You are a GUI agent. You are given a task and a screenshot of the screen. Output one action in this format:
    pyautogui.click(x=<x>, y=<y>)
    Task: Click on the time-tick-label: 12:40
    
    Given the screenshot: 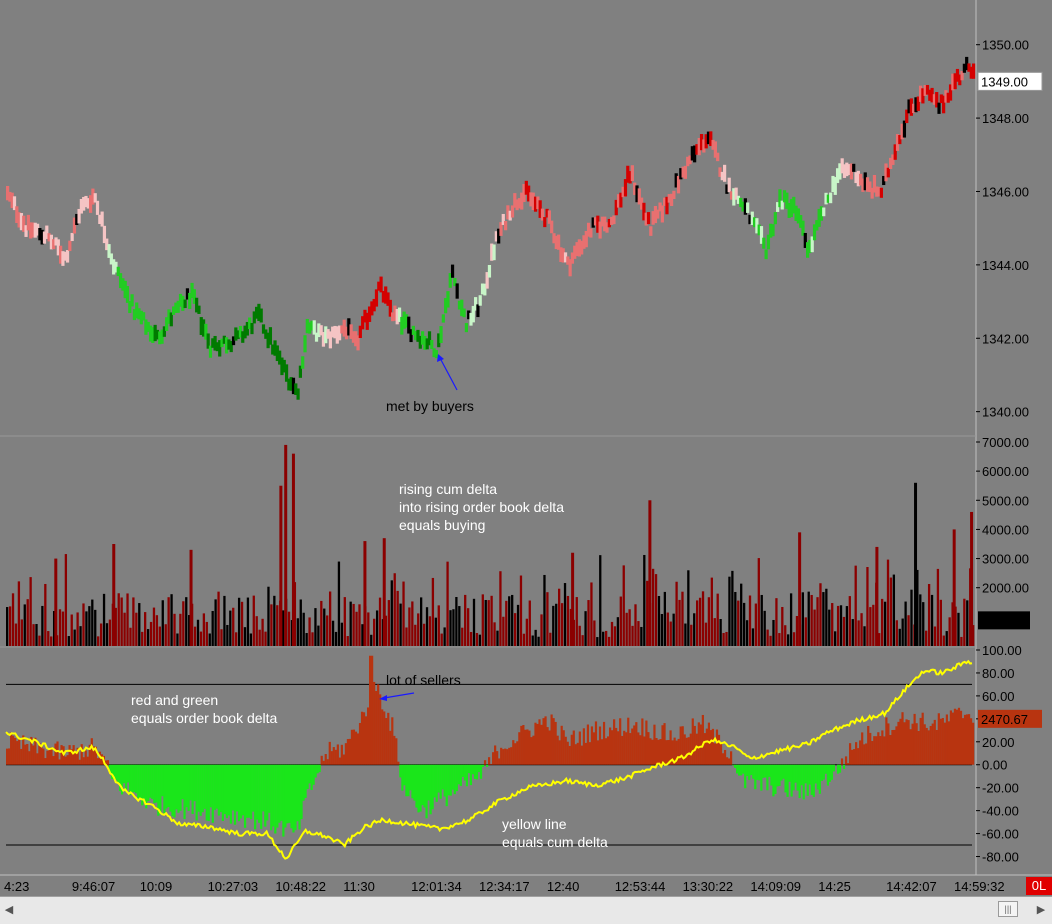 What is the action you would take?
    pyautogui.click(x=563, y=886)
    